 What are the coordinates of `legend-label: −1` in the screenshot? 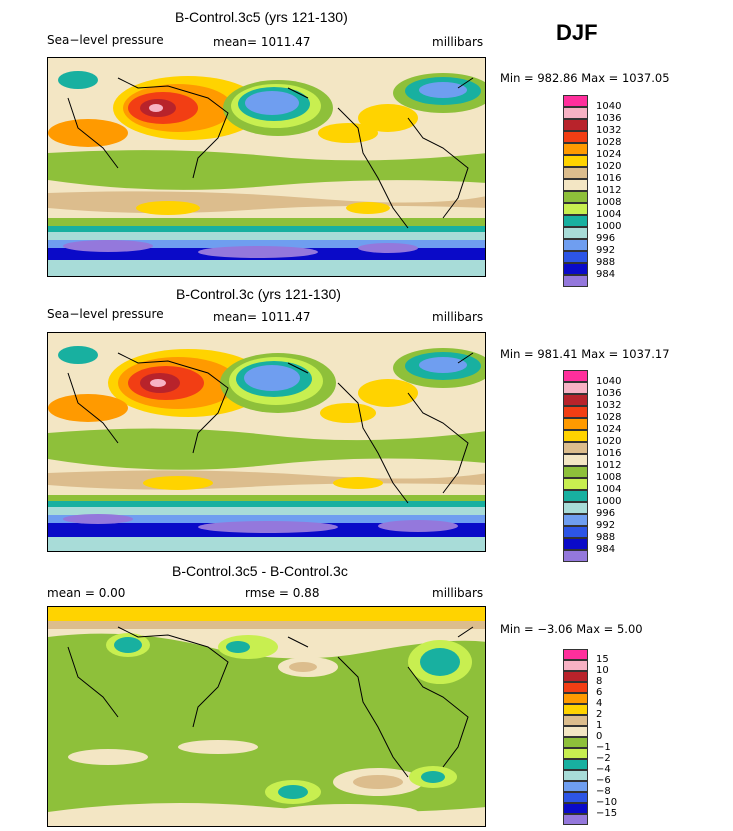 It's located at (603, 747).